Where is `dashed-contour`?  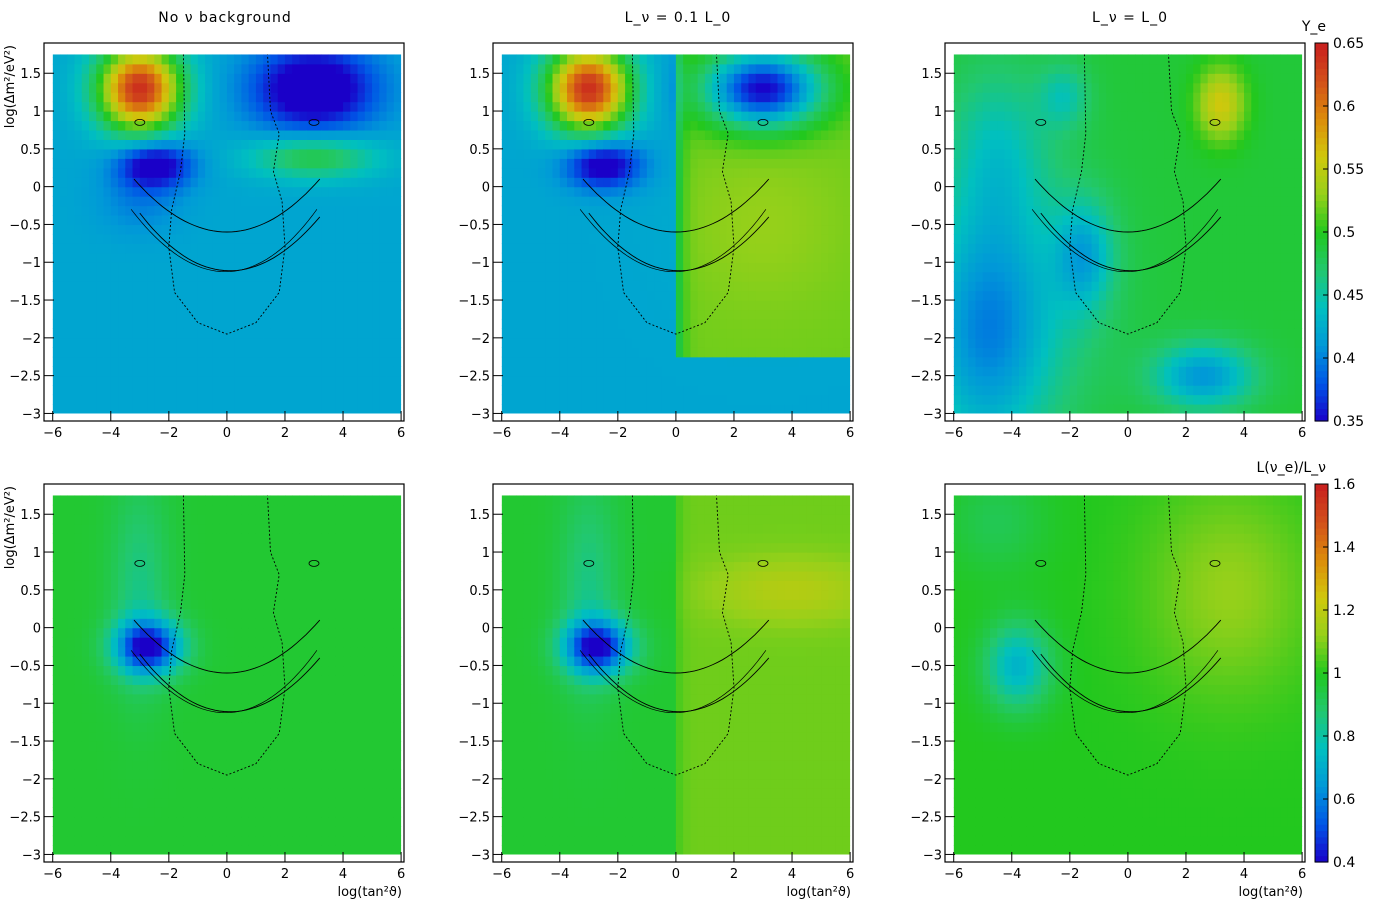 dashed-contour is located at coordinates (676, 194).